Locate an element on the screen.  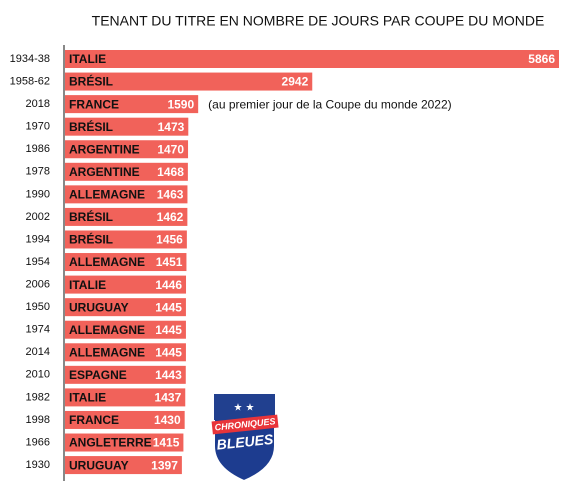
y-tick-label: 1934-38 is located at coordinates (30, 59).